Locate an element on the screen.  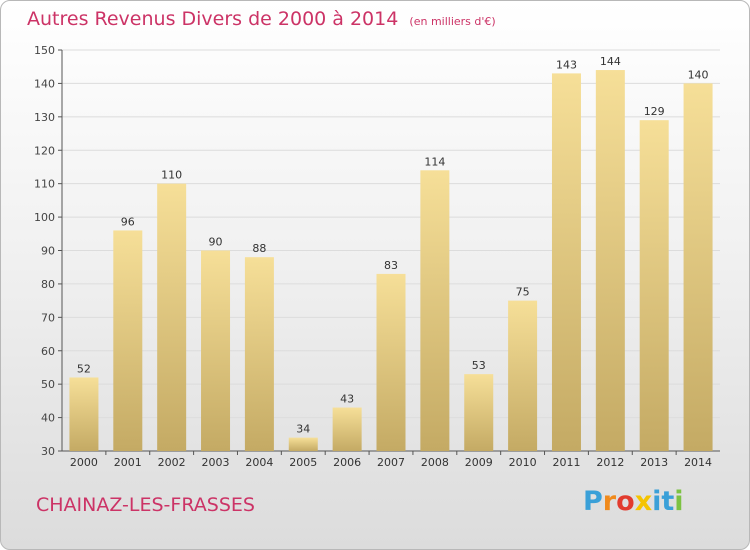
data-label: 110 is located at coordinates (171, 175).